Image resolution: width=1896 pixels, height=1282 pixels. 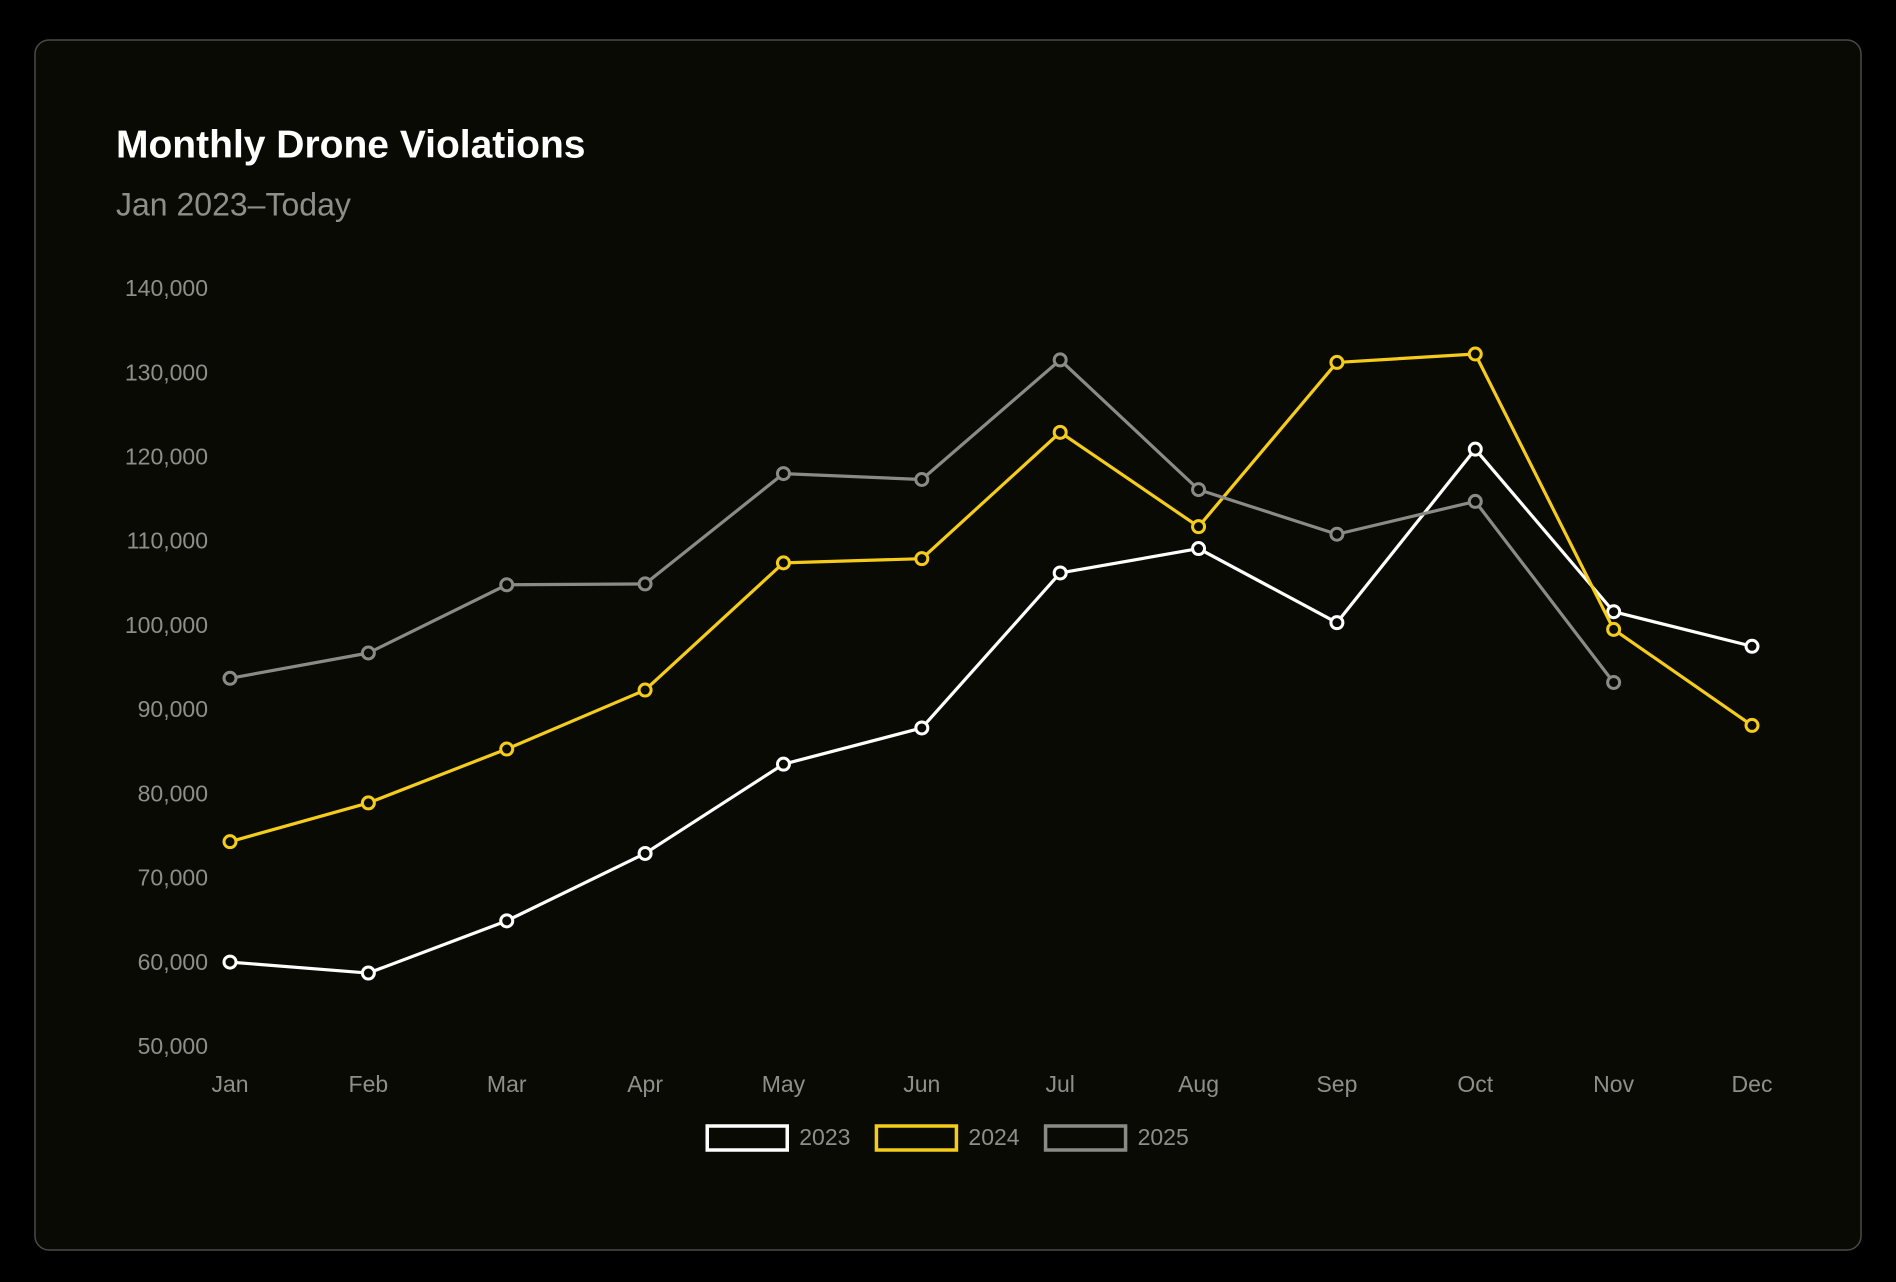 What do you see at coordinates (1198, 1084) in the screenshot?
I see `x-tick-label: Aug` at bounding box center [1198, 1084].